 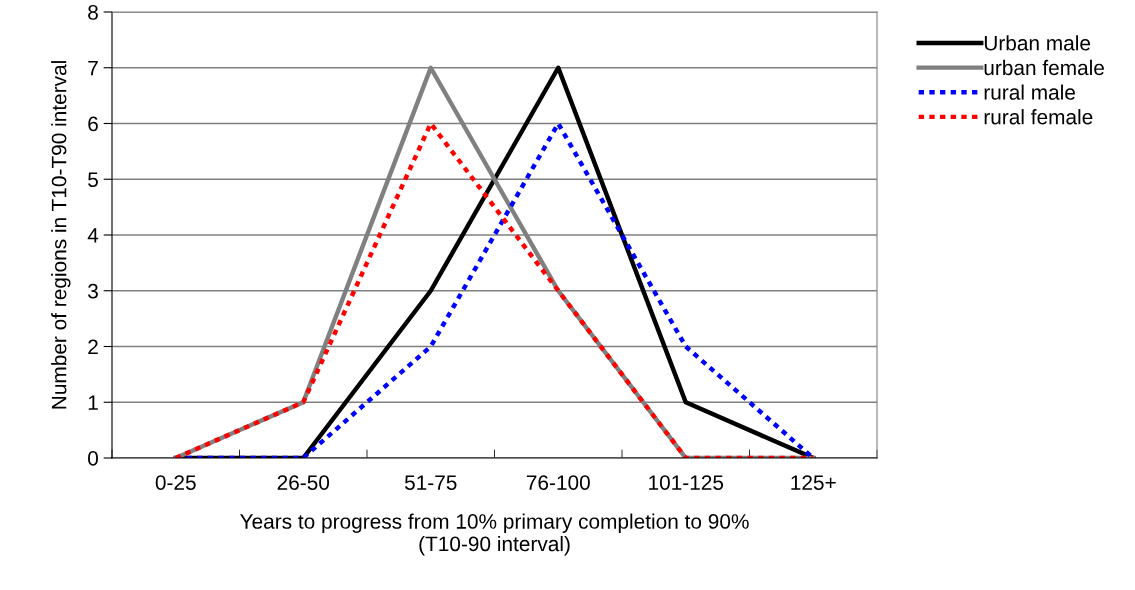 I want to click on y-tick-label: 4, so click(x=93, y=235).